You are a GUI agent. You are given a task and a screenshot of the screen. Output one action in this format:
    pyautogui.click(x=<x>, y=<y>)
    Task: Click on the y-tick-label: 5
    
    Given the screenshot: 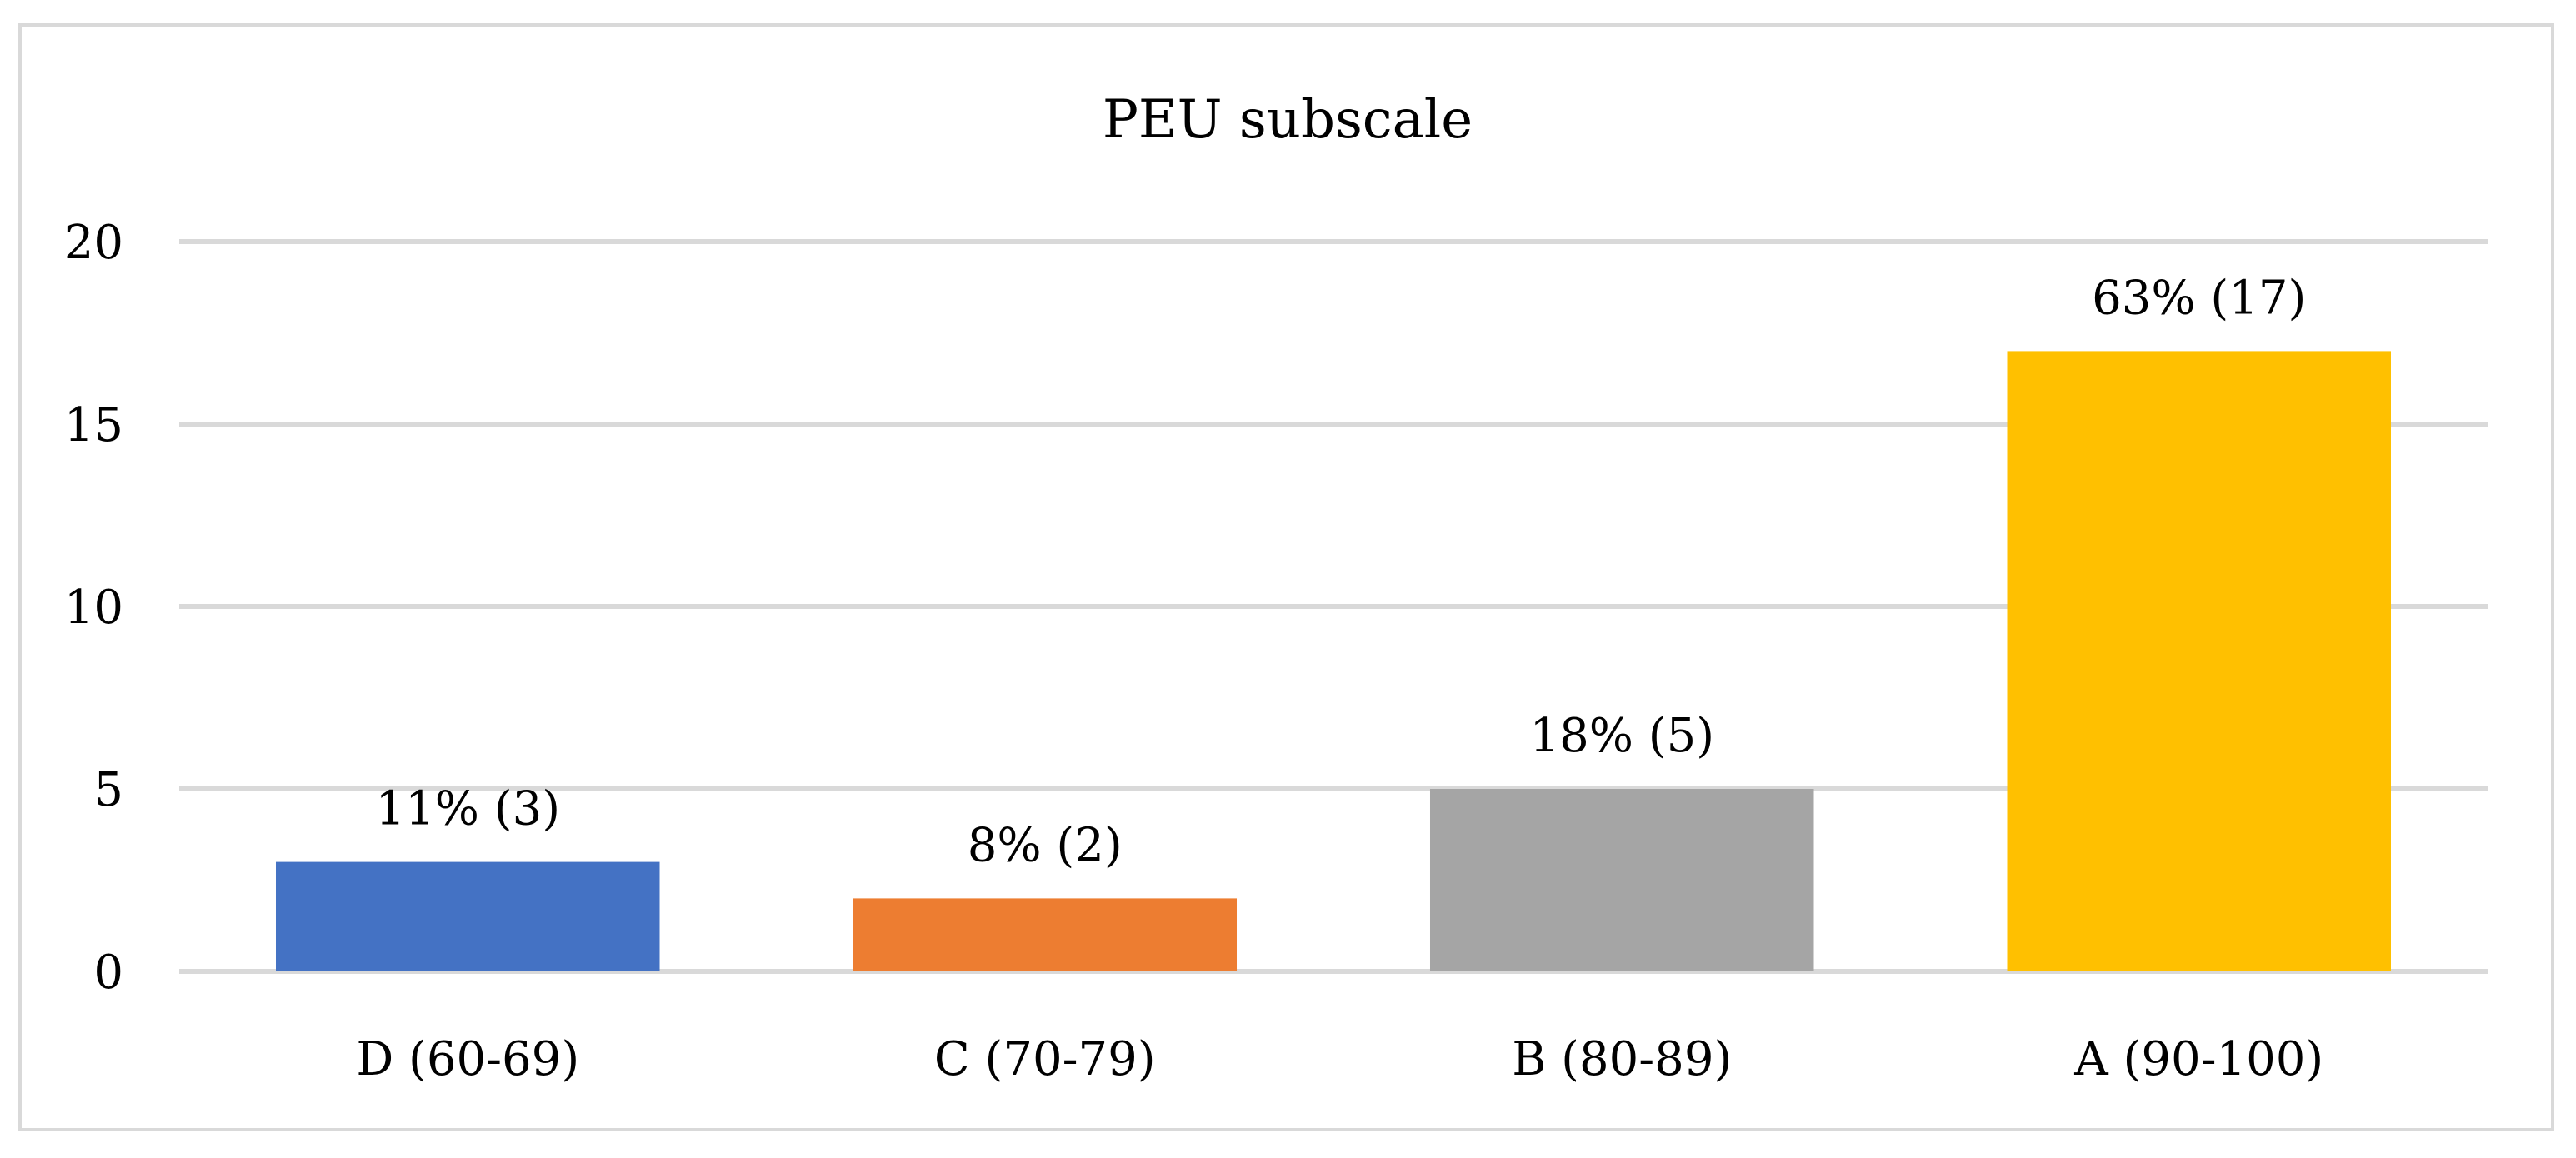 What is the action you would take?
    pyautogui.click(x=108, y=790)
    